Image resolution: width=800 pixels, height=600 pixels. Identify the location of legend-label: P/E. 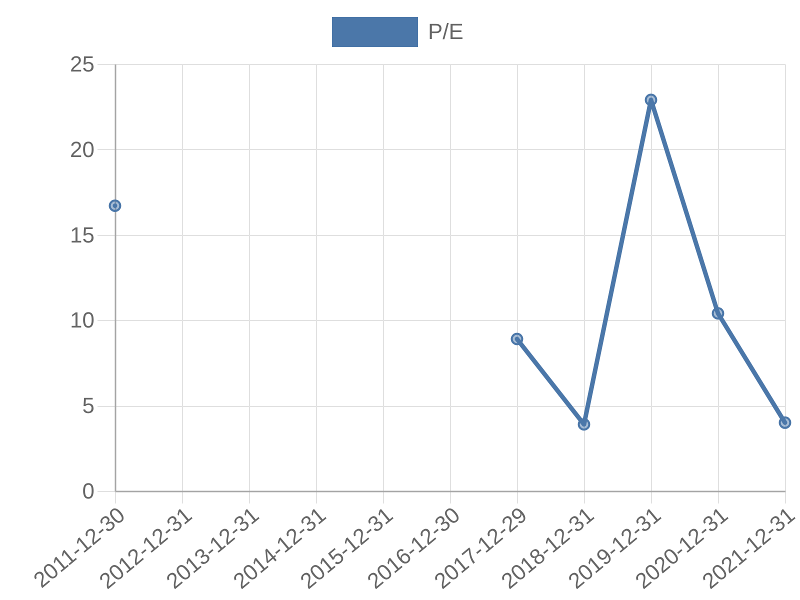
(446, 31).